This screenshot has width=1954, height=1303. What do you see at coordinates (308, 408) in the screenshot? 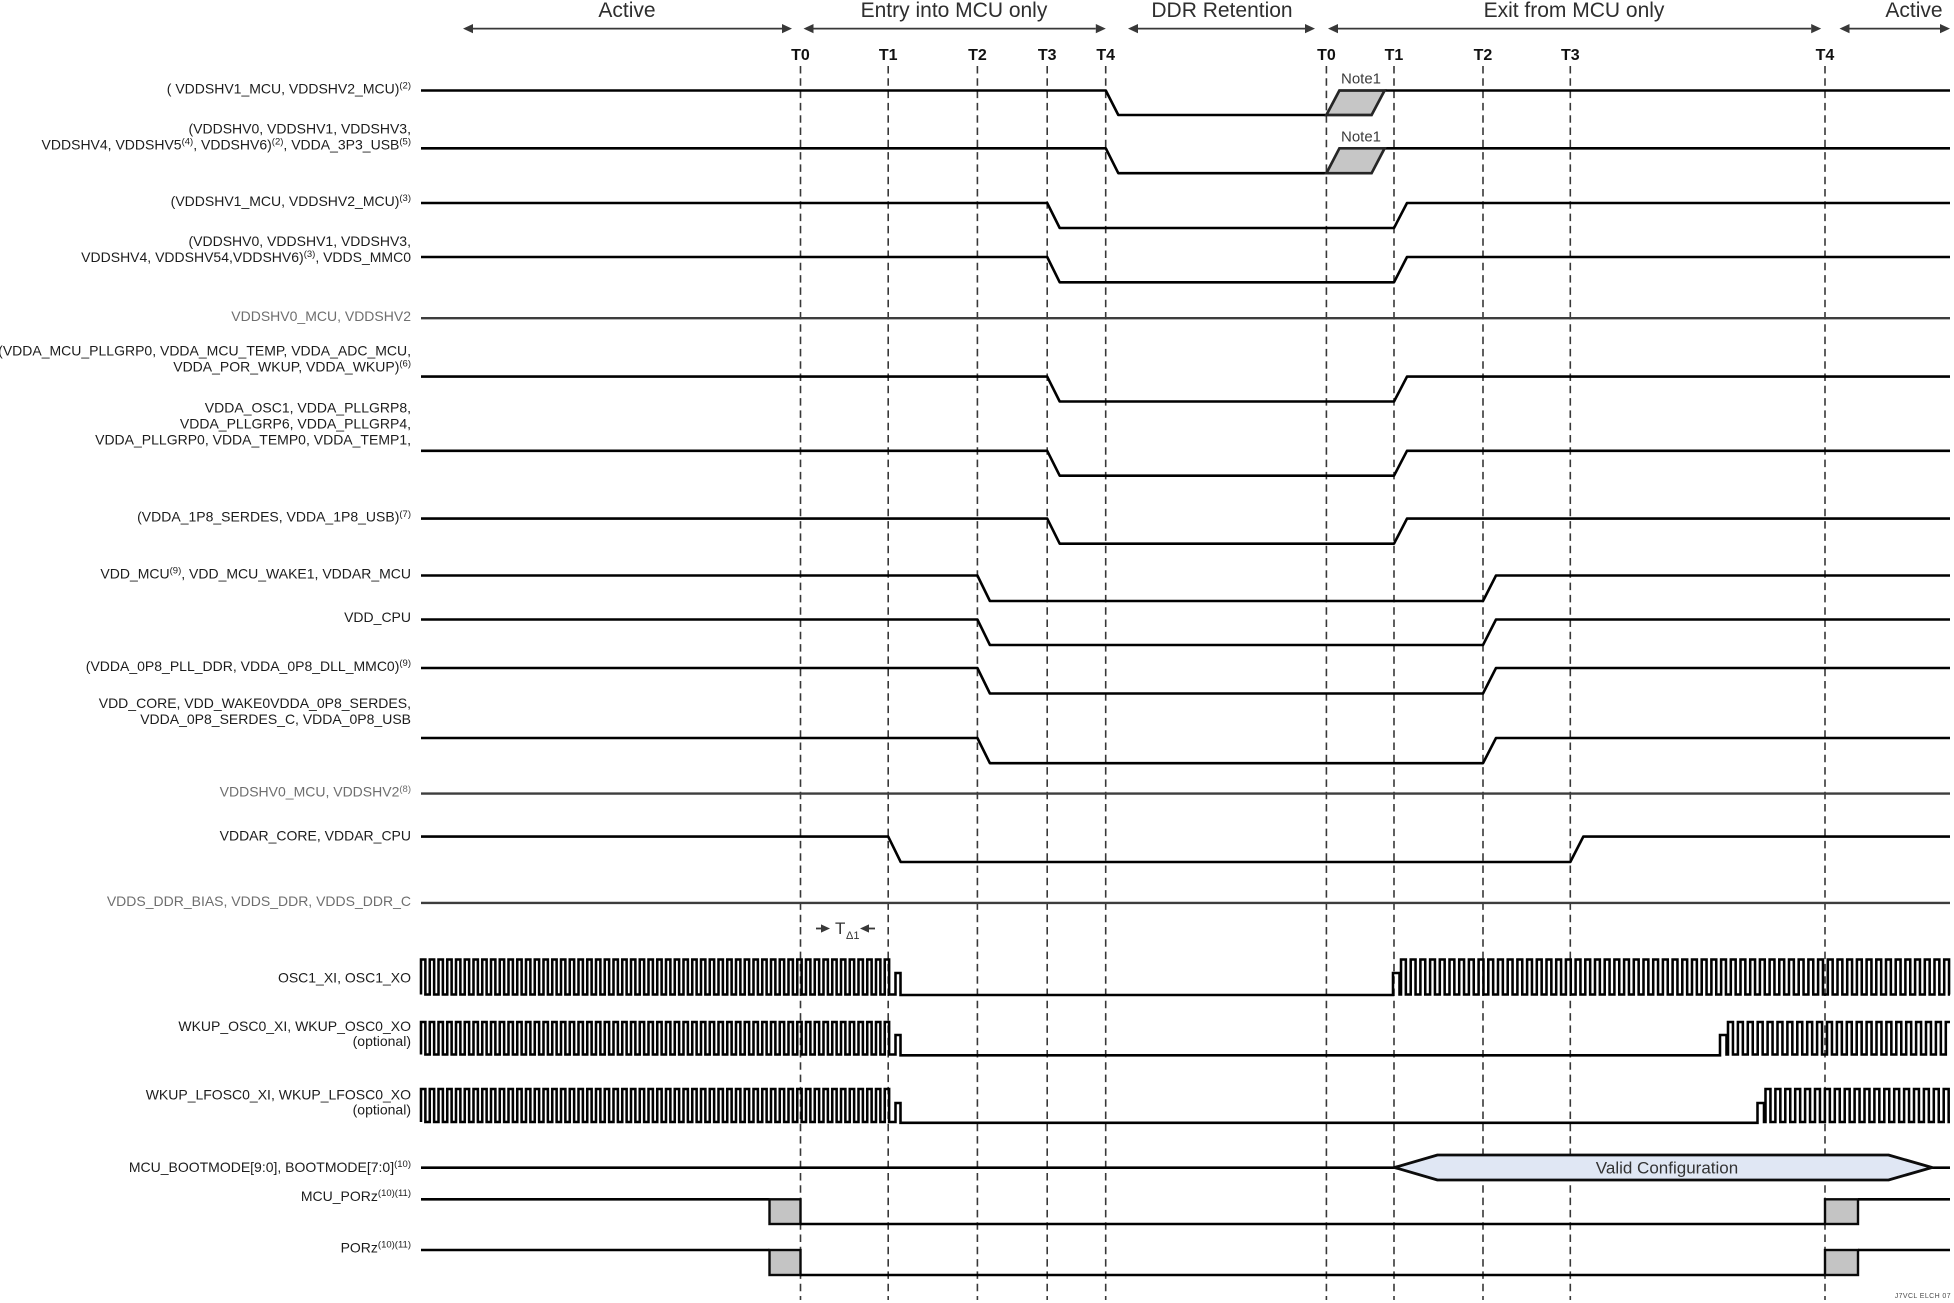
I see `svg-text: VDDA_OSC1, VDDA_PLLGRP8,` at bounding box center [308, 408].